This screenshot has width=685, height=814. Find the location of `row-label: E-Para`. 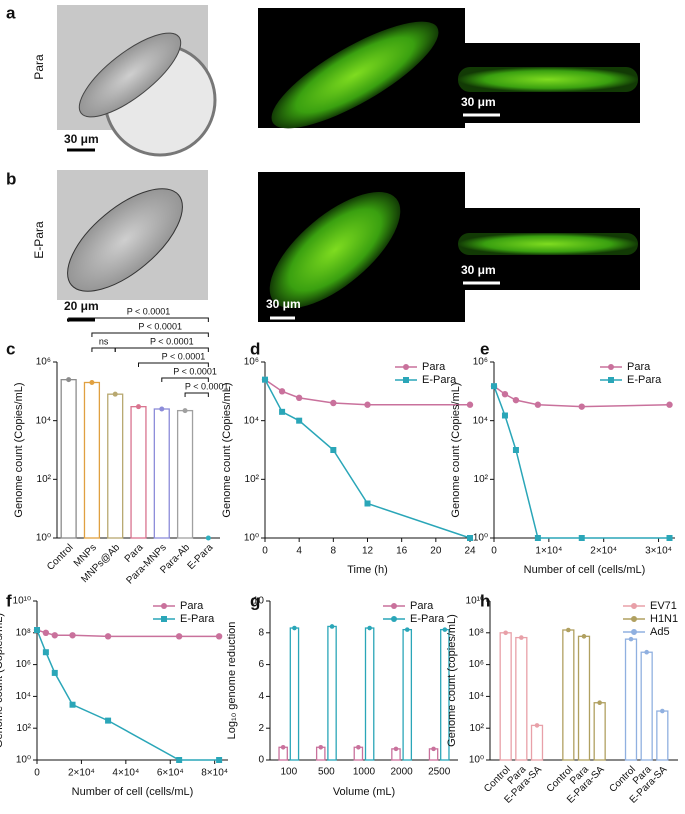

row-label: E-Para is located at coordinates (39, 240).